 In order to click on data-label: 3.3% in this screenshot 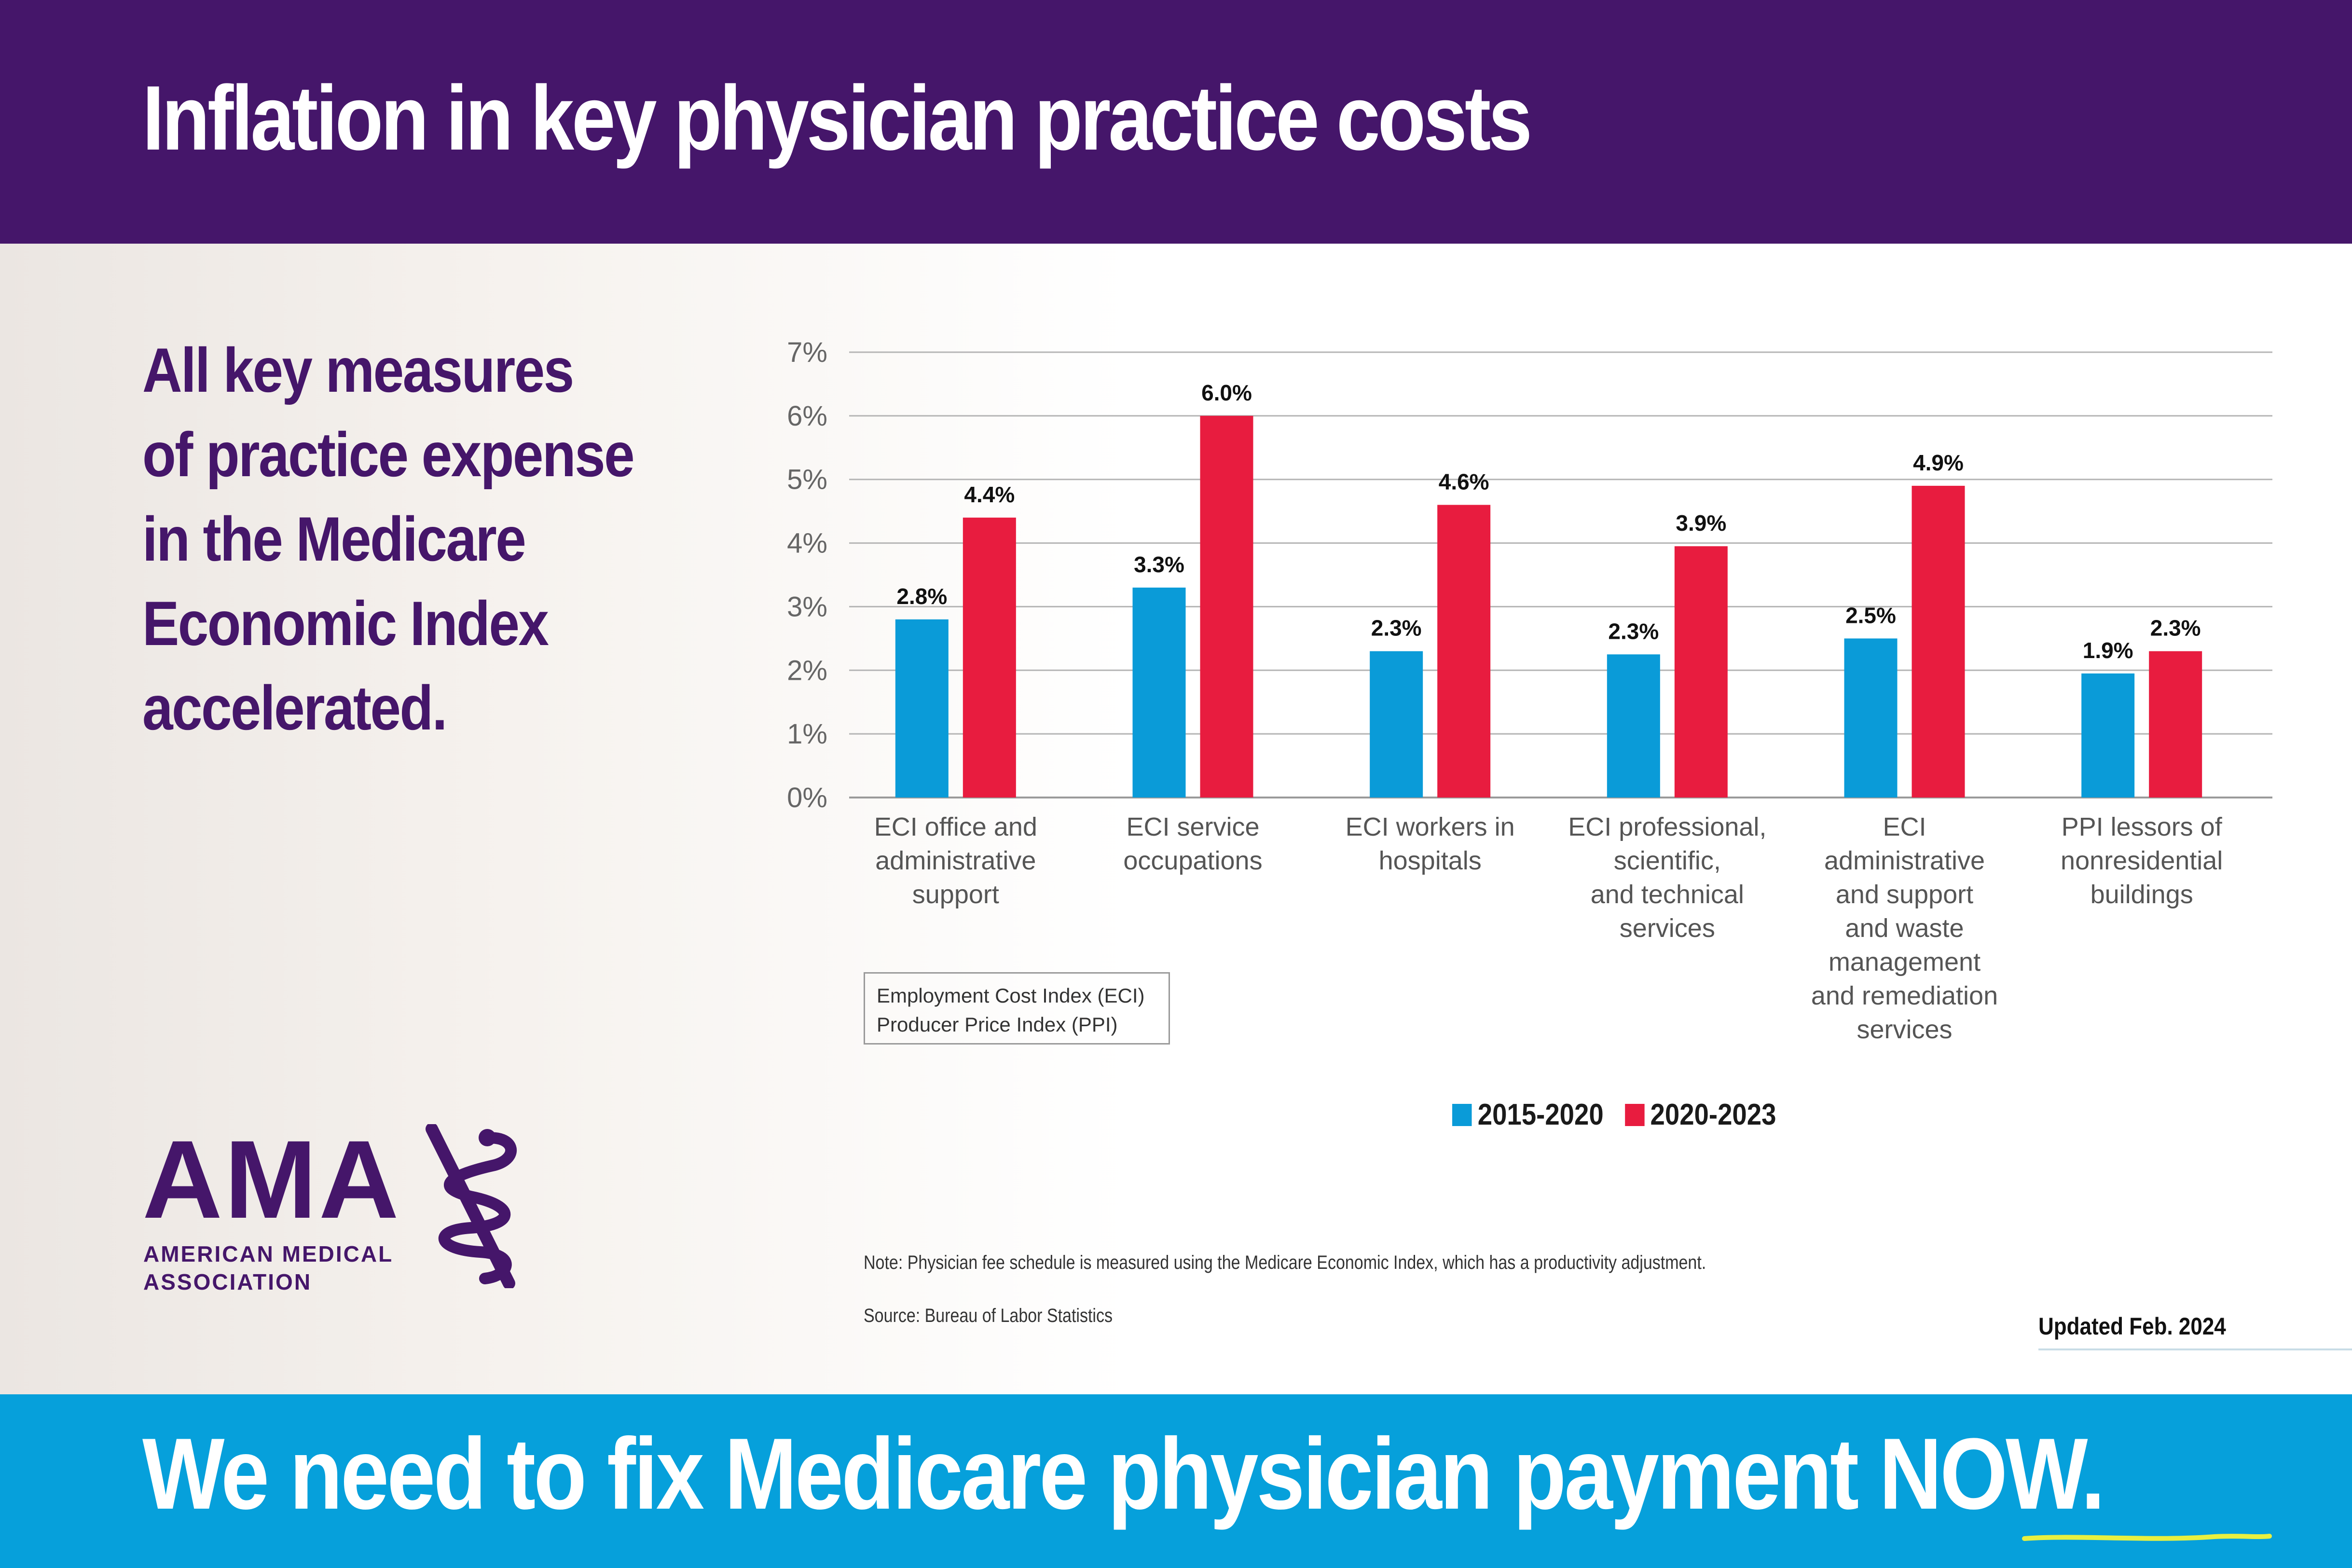, I will do `click(1159, 564)`.